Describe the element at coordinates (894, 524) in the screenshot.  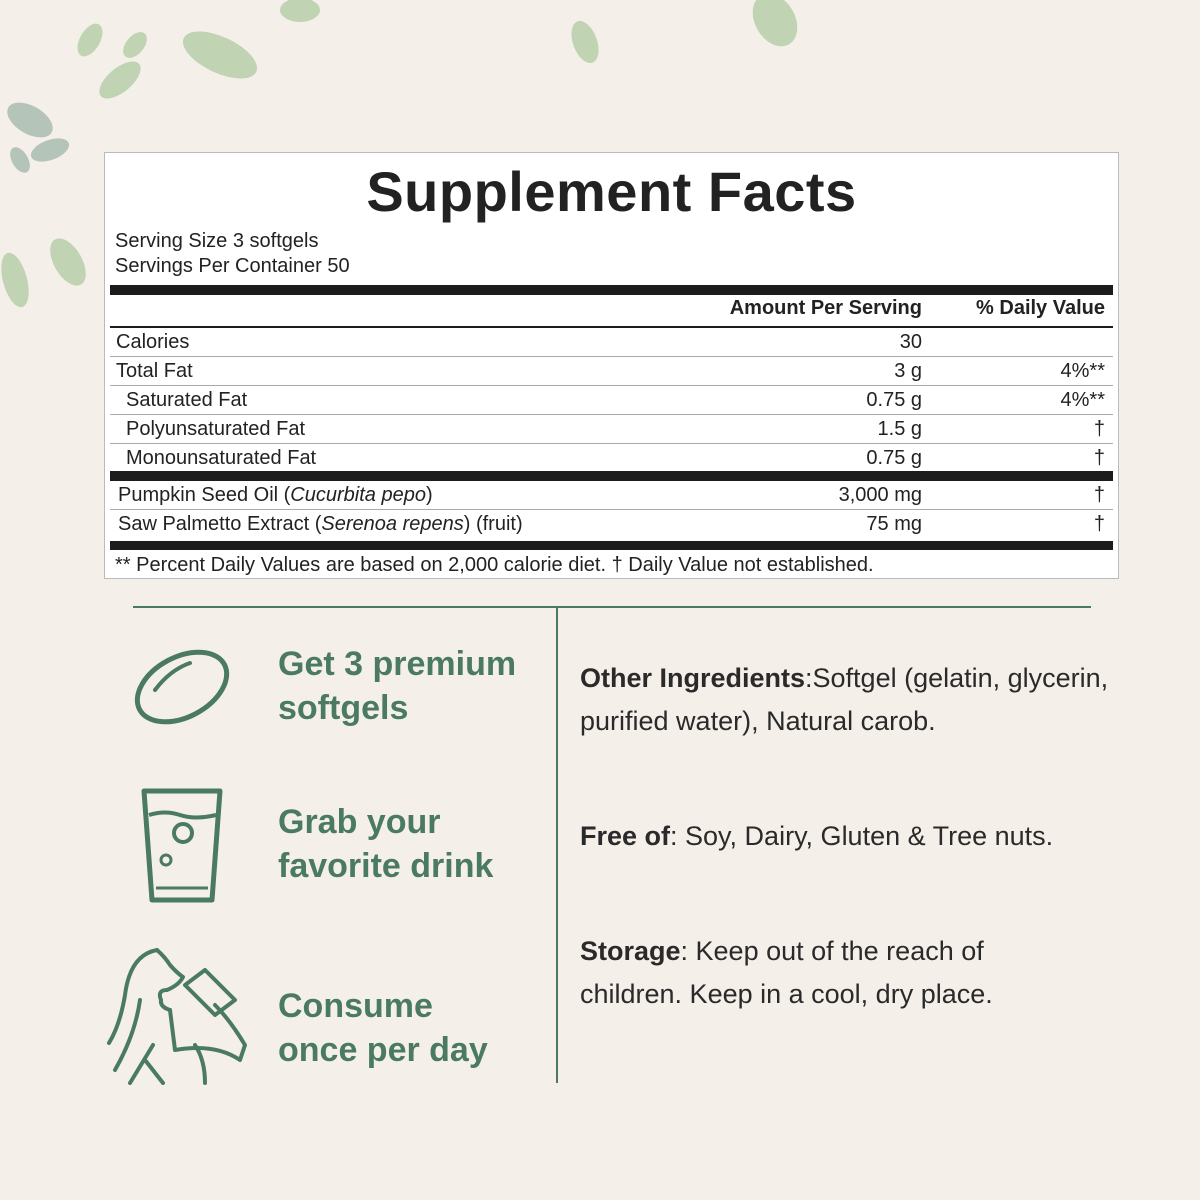
I see `ingredient-amount: 75 mg` at that location.